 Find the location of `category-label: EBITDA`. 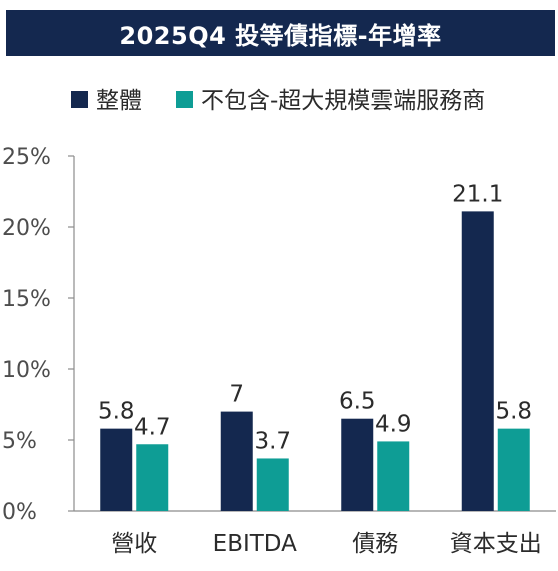

category-label: EBITDA is located at coordinates (255, 544).